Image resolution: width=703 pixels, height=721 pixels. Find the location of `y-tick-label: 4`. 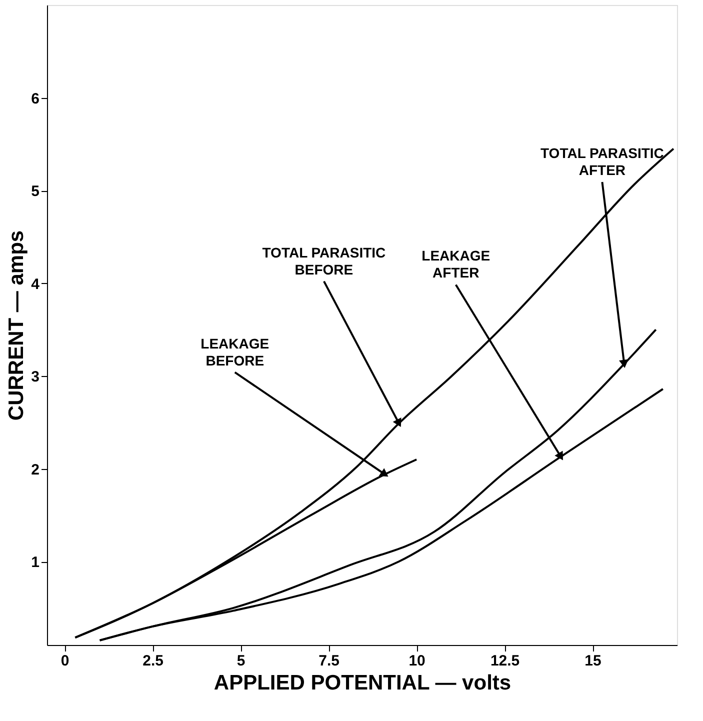

y-tick-label: 4 is located at coordinates (35, 284).